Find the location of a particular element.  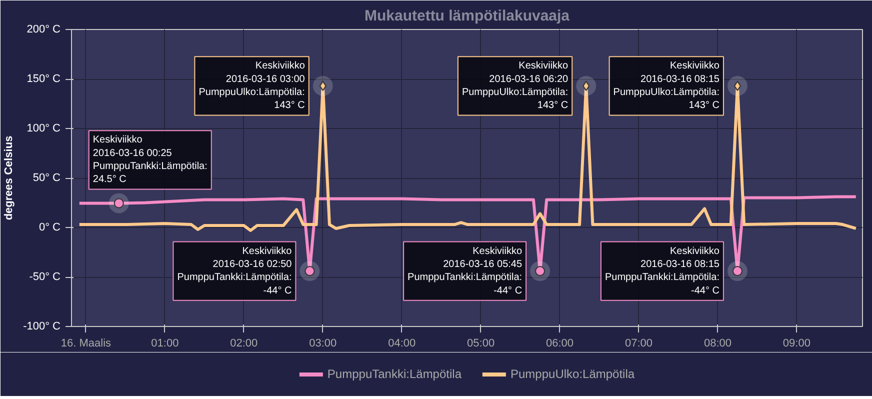

annotation: Keskiviikko 2016-03-16 08:15 PumppuTankki:Lämpötila: -44° C is located at coordinates (662, 271).